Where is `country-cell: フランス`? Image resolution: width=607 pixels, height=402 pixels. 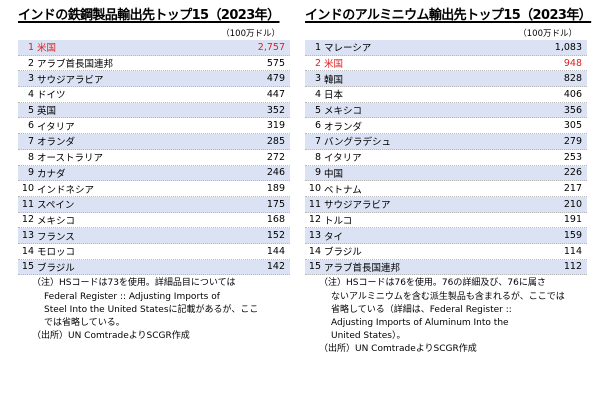 country-cell: フランス is located at coordinates (56, 237).